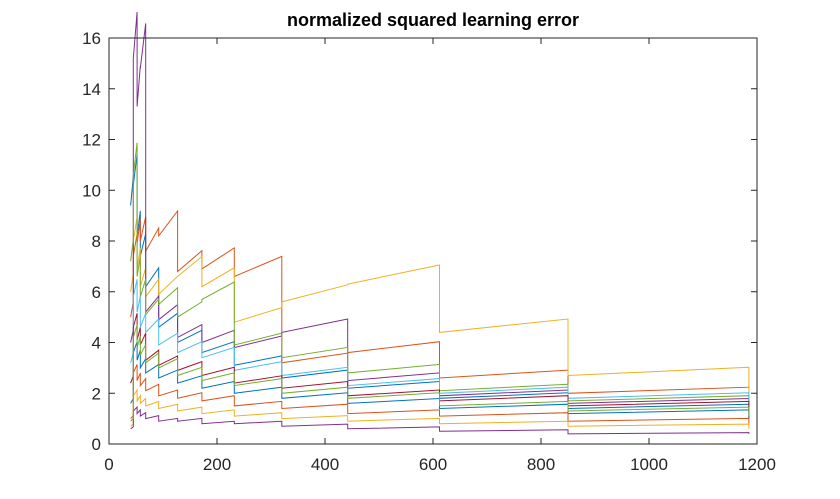 This screenshot has height=499, width=840. I want to click on y-tick-label: 10, so click(91, 190).